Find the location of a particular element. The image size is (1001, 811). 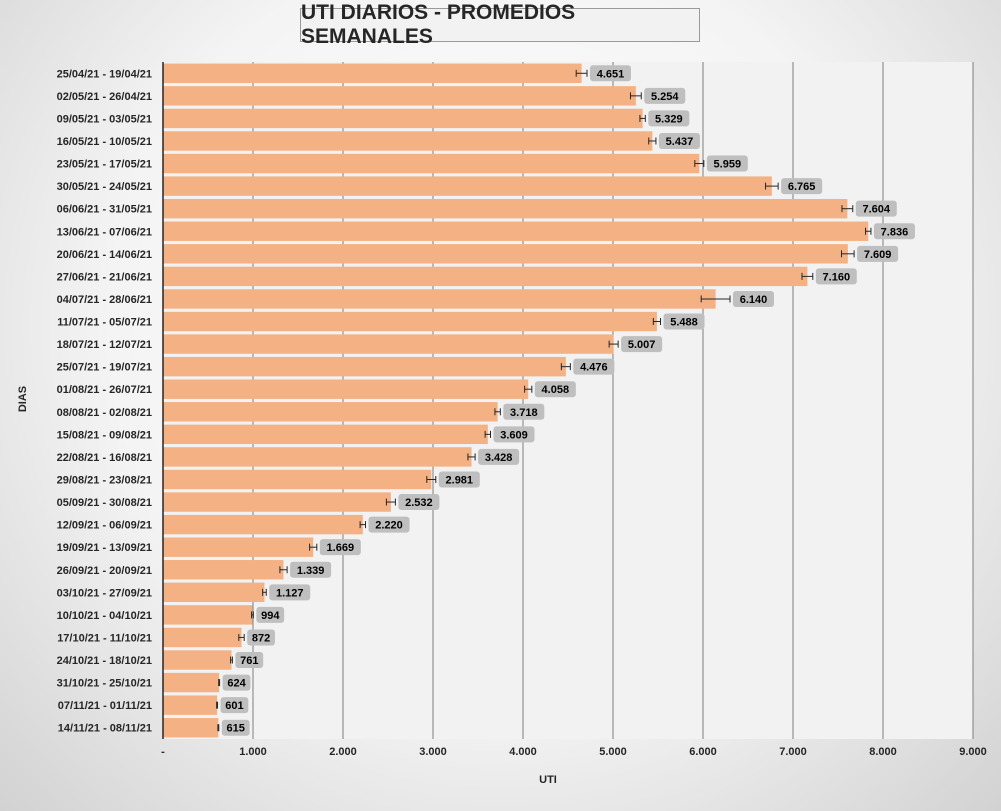

category-label: 14/11/21 - 08/11/21 is located at coordinates (105, 729).